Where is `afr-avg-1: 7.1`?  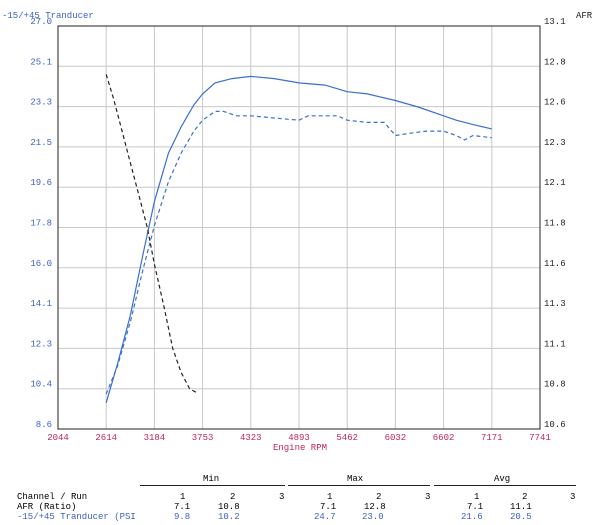
afr-avg-1: 7.1 is located at coordinates (475, 507).